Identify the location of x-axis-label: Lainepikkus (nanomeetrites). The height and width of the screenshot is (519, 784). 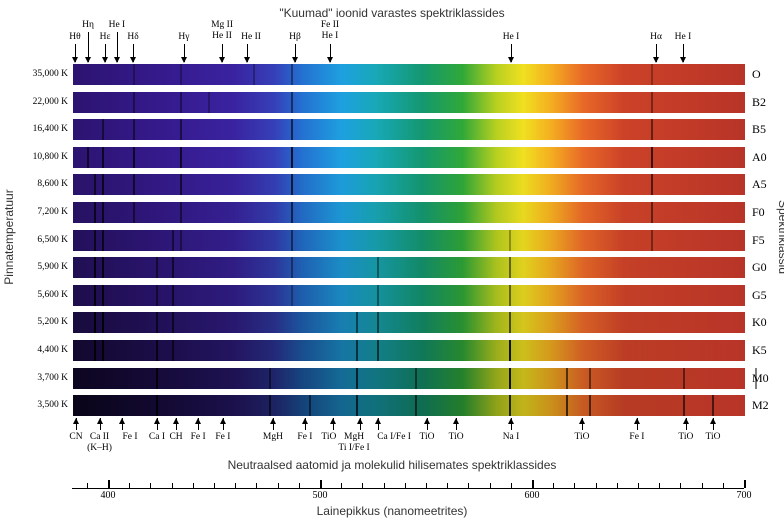
(392, 511).